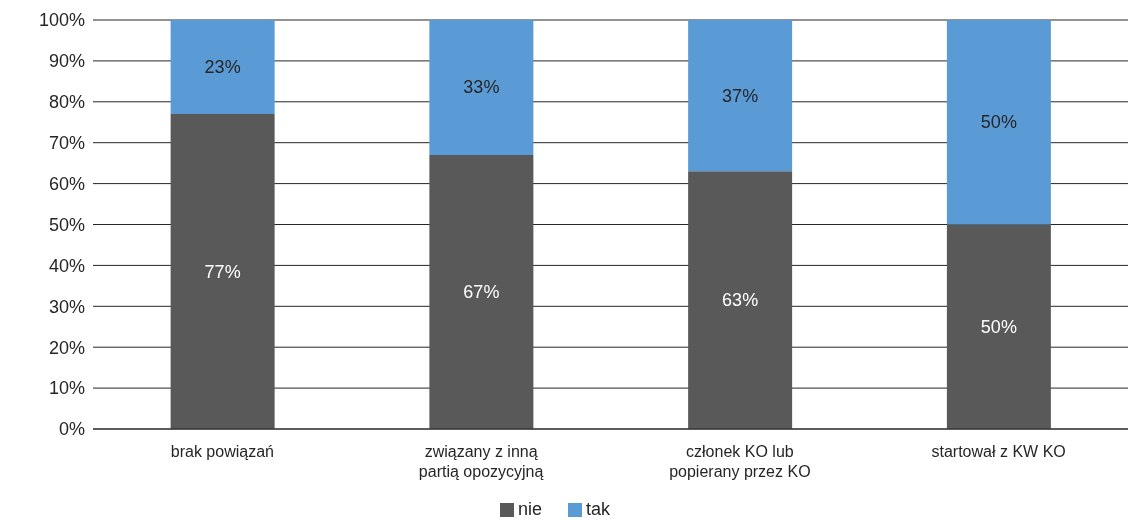 This screenshot has height=522, width=1138. Describe the element at coordinates (66, 102) in the screenshot. I see `y-tick-label: 80%` at that location.